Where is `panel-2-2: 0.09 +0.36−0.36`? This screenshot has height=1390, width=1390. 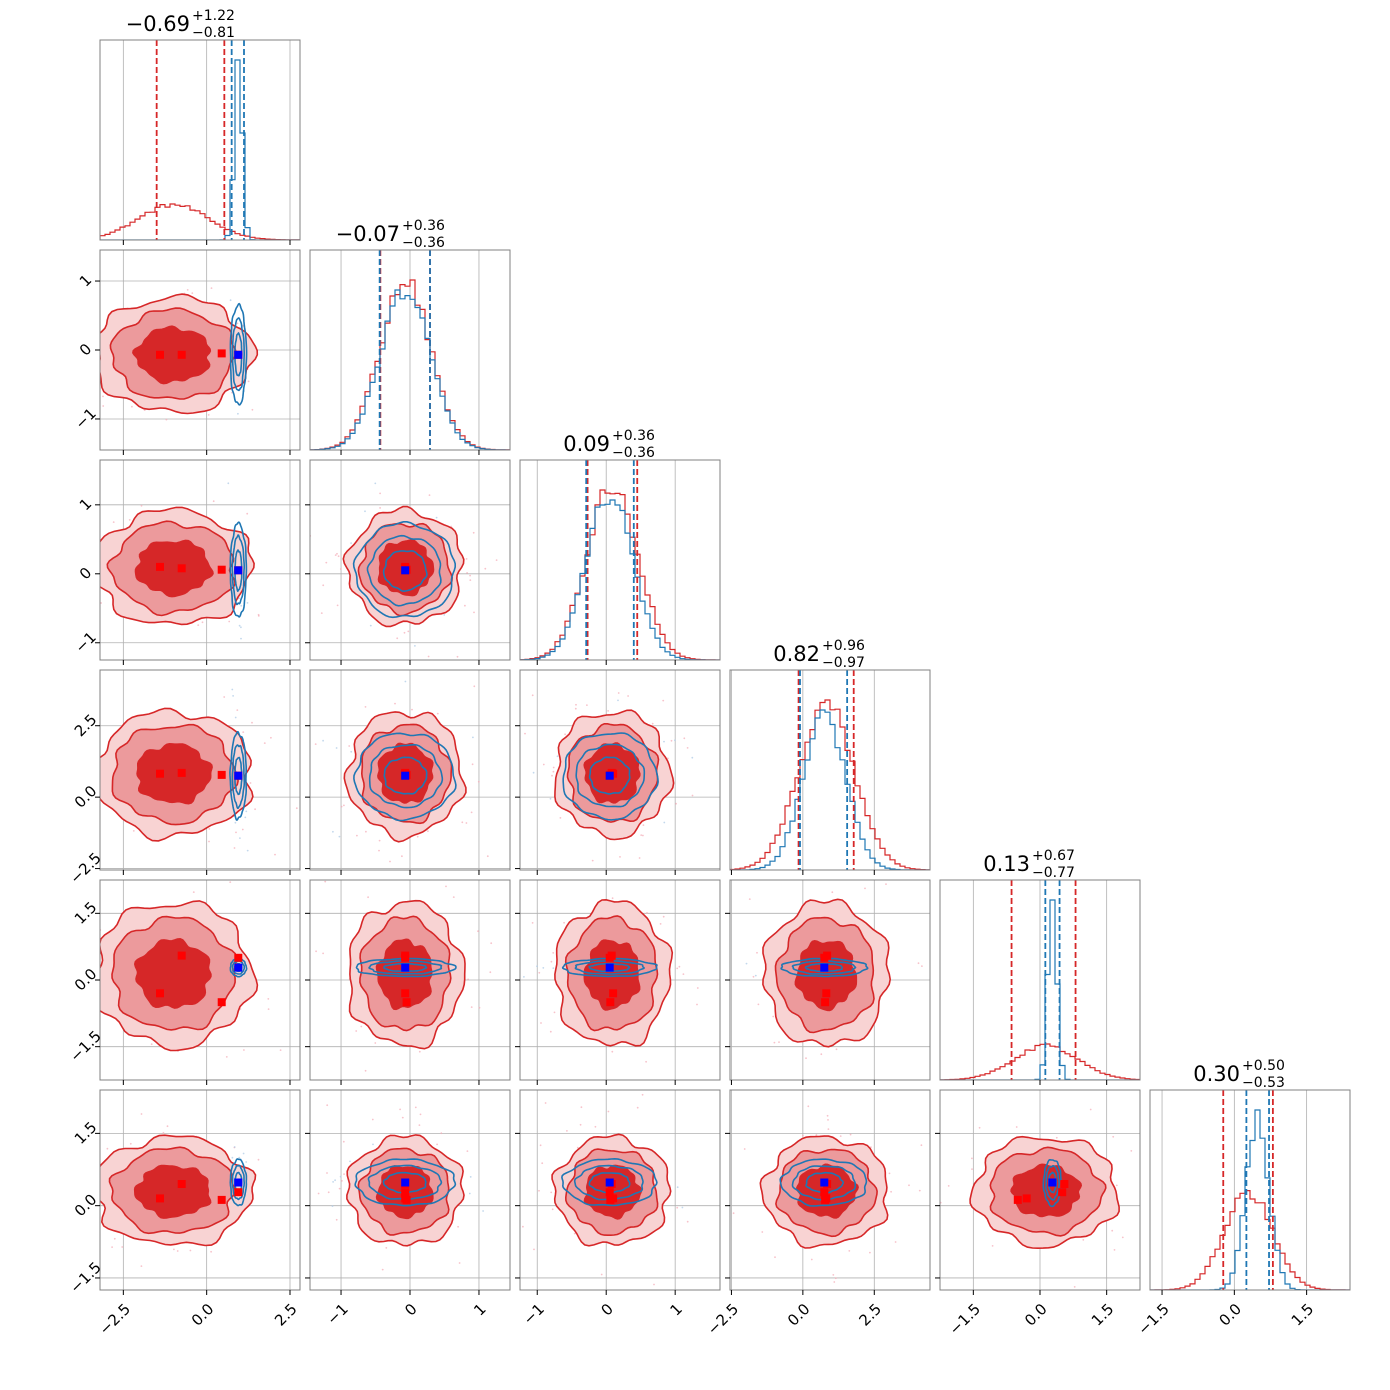
panel-2-2: 0.09 +0.36−0.36 is located at coordinates (620, 546).